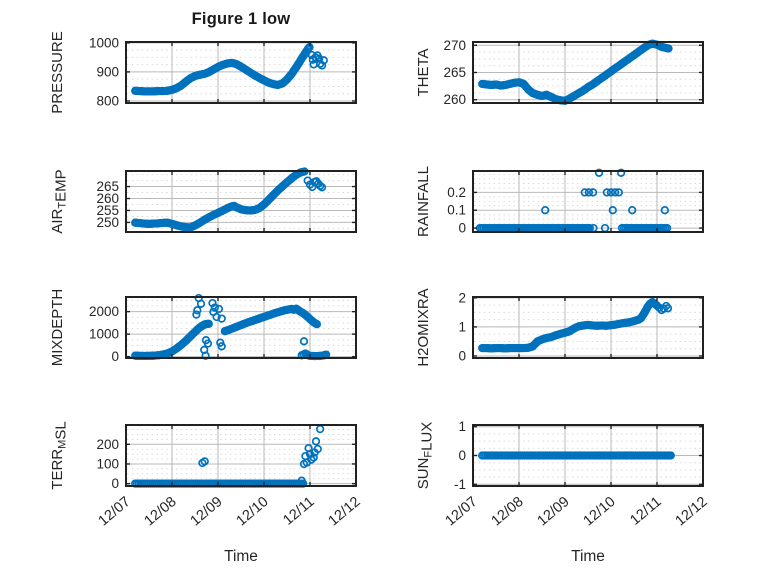 The image size is (778, 583). What do you see at coordinates (107, 444) in the screenshot?
I see `y-tick-label: 200` at bounding box center [107, 444].